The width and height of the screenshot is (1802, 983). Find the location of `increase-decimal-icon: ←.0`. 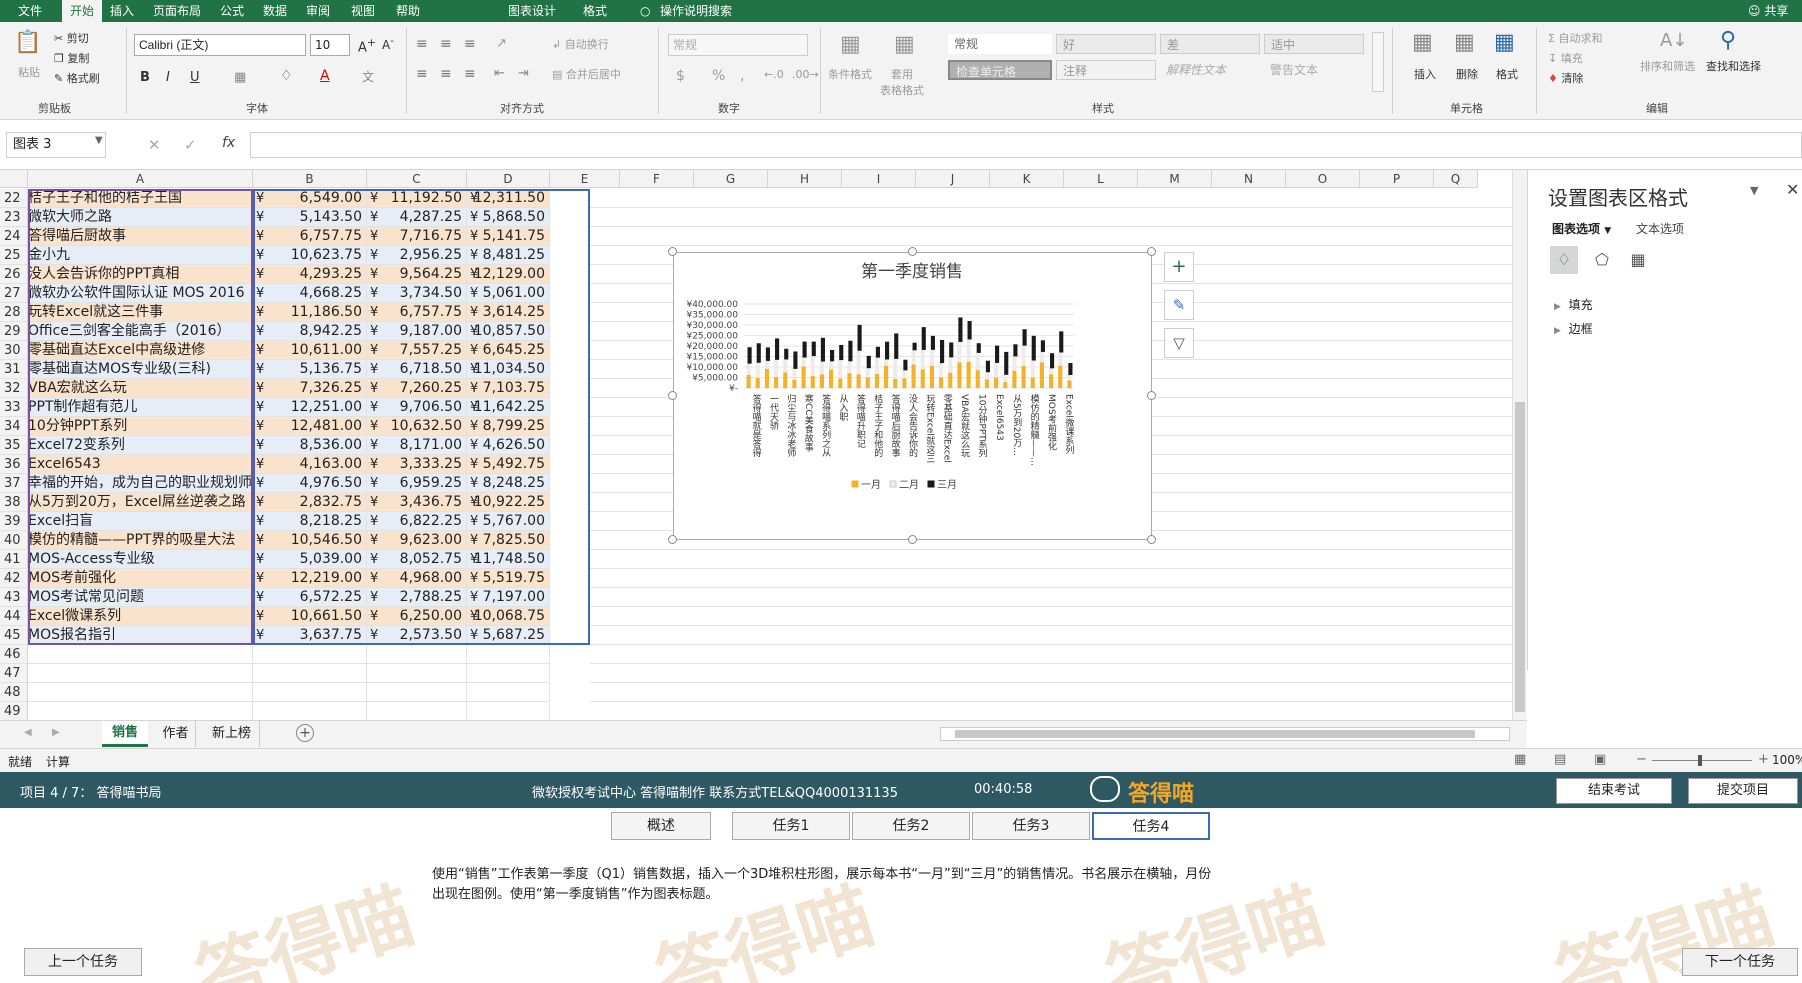

increase-decimal-icon: ←.0 is located at coordinates (774, 74).